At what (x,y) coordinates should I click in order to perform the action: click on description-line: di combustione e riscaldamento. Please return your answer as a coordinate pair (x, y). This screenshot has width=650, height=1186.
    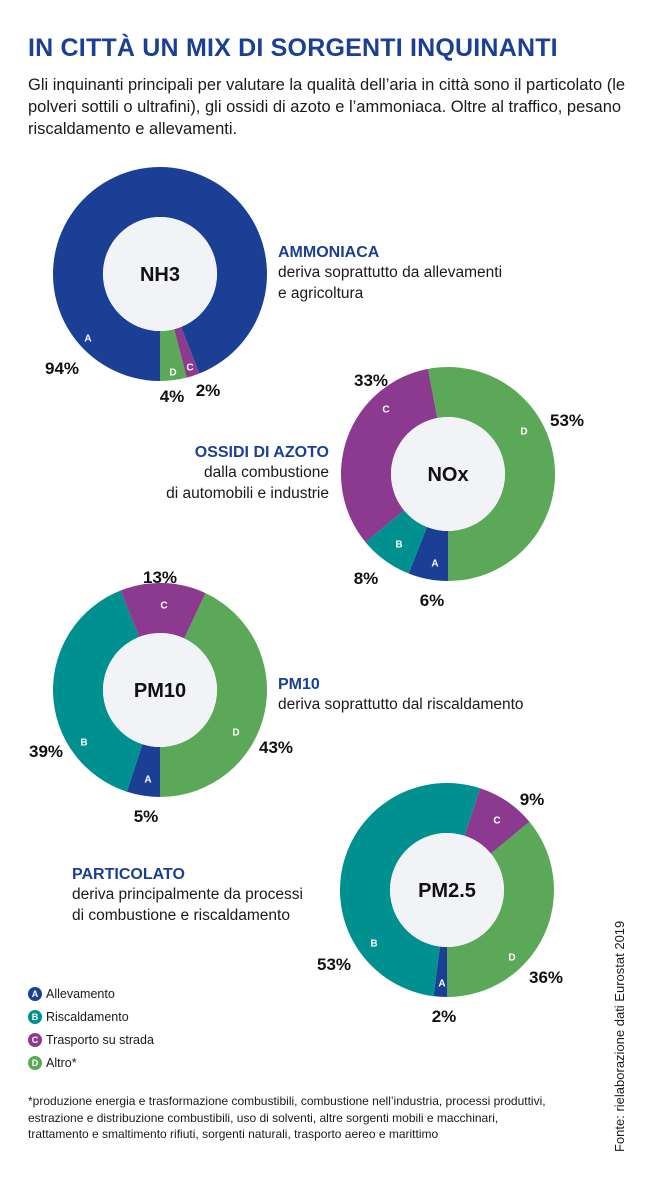
    Looking at the image, I should click on (181, 915).